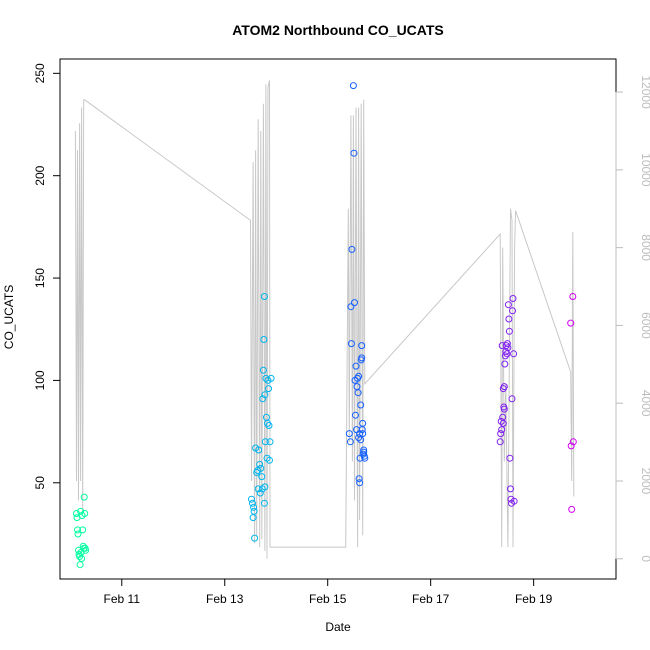 This screenshot has width=650, height=650. Describe the element at coordinates (40, 278) in the screenshot. I see `y-tick-label: 150` at that location.